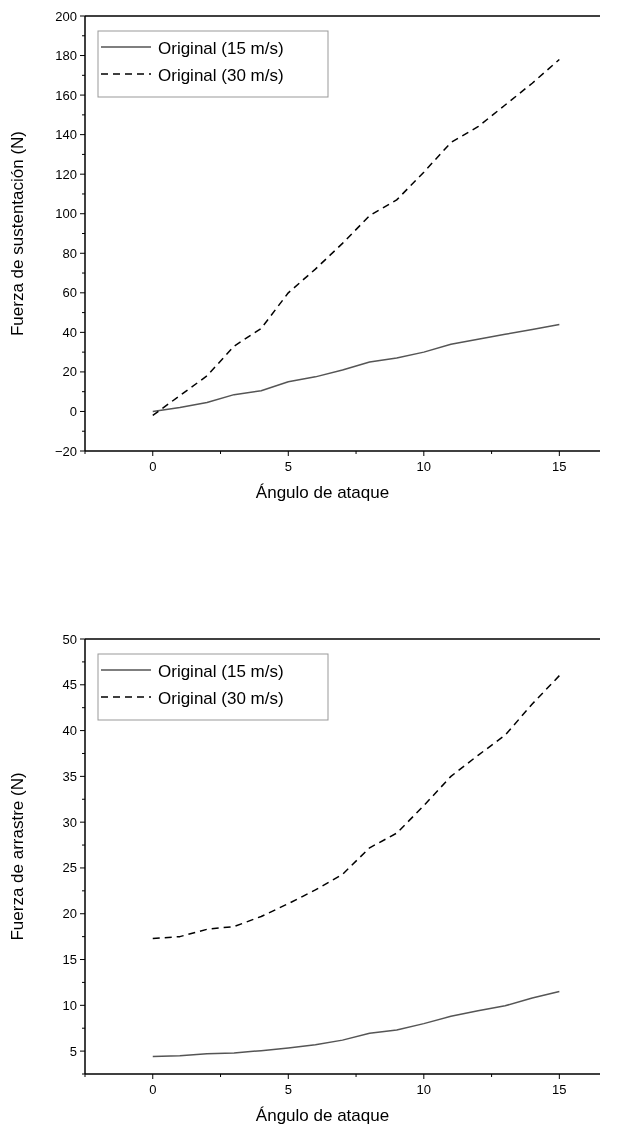 This screenshot has width=618, height=1147. I want to click on y-tick-label: 10, so click(69, 1005).